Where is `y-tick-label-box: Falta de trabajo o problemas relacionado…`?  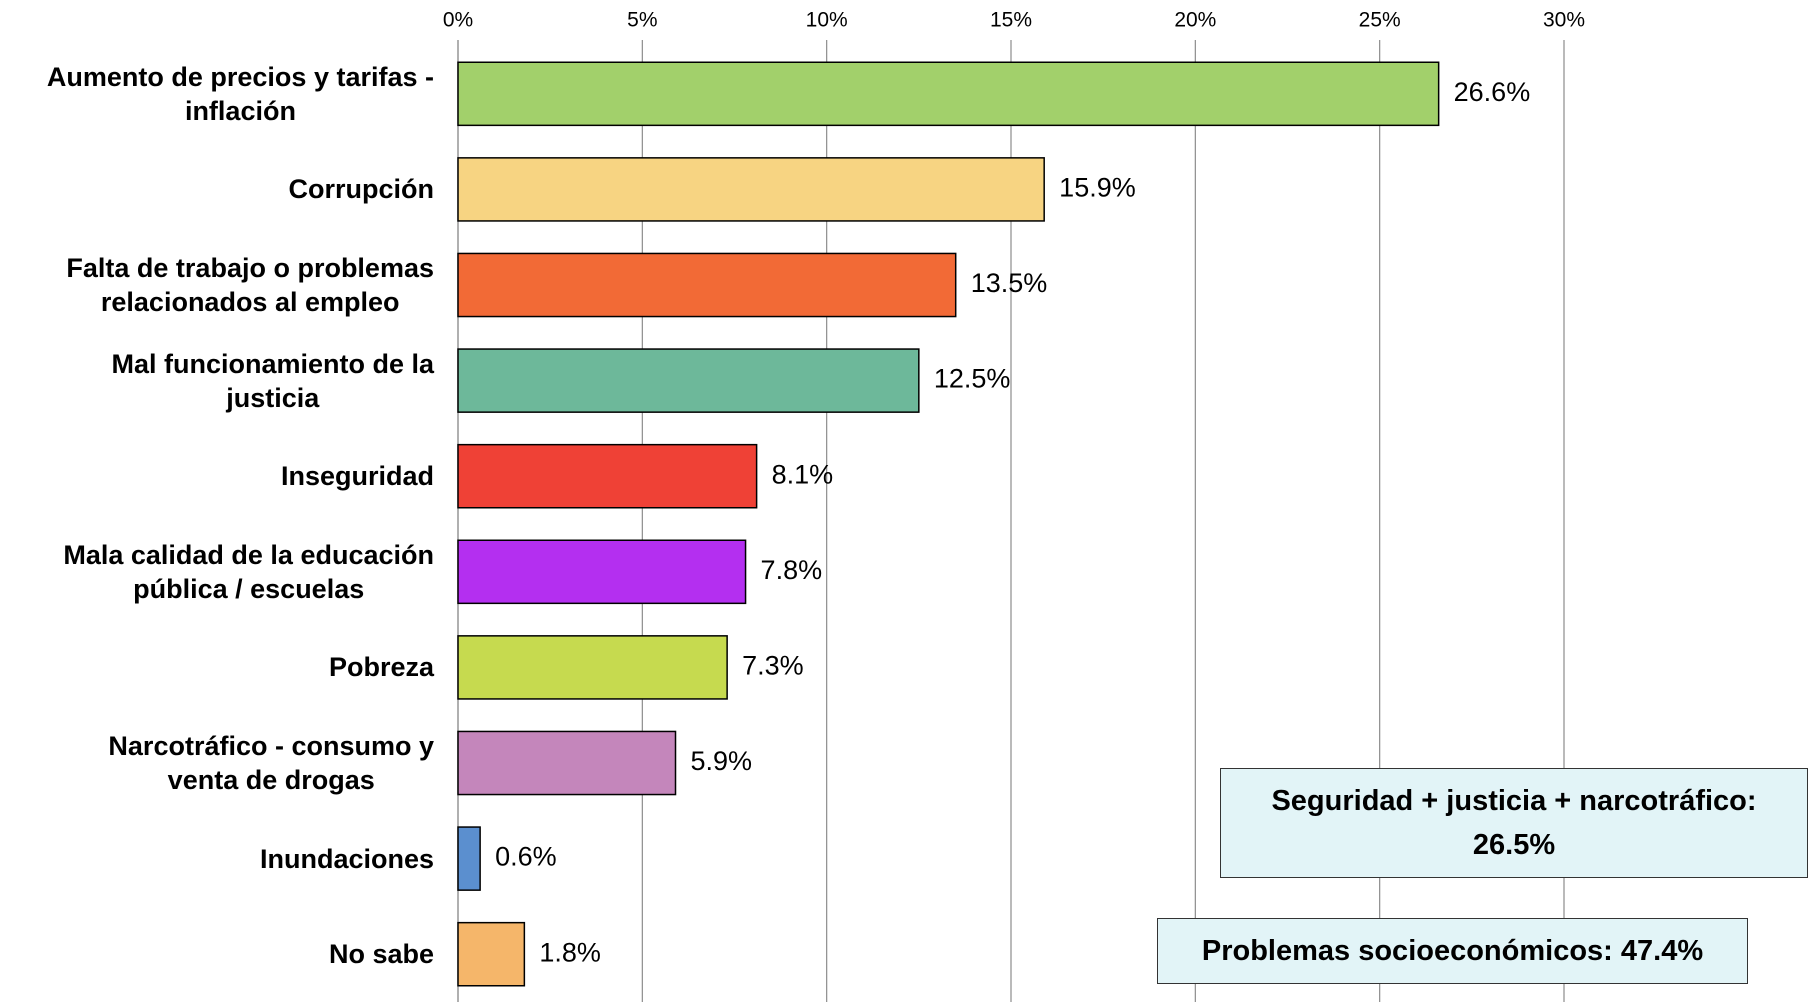 y-tick-label-box: Falta de trabajo o problemas relacionado… is located at coordinates (217, 285).